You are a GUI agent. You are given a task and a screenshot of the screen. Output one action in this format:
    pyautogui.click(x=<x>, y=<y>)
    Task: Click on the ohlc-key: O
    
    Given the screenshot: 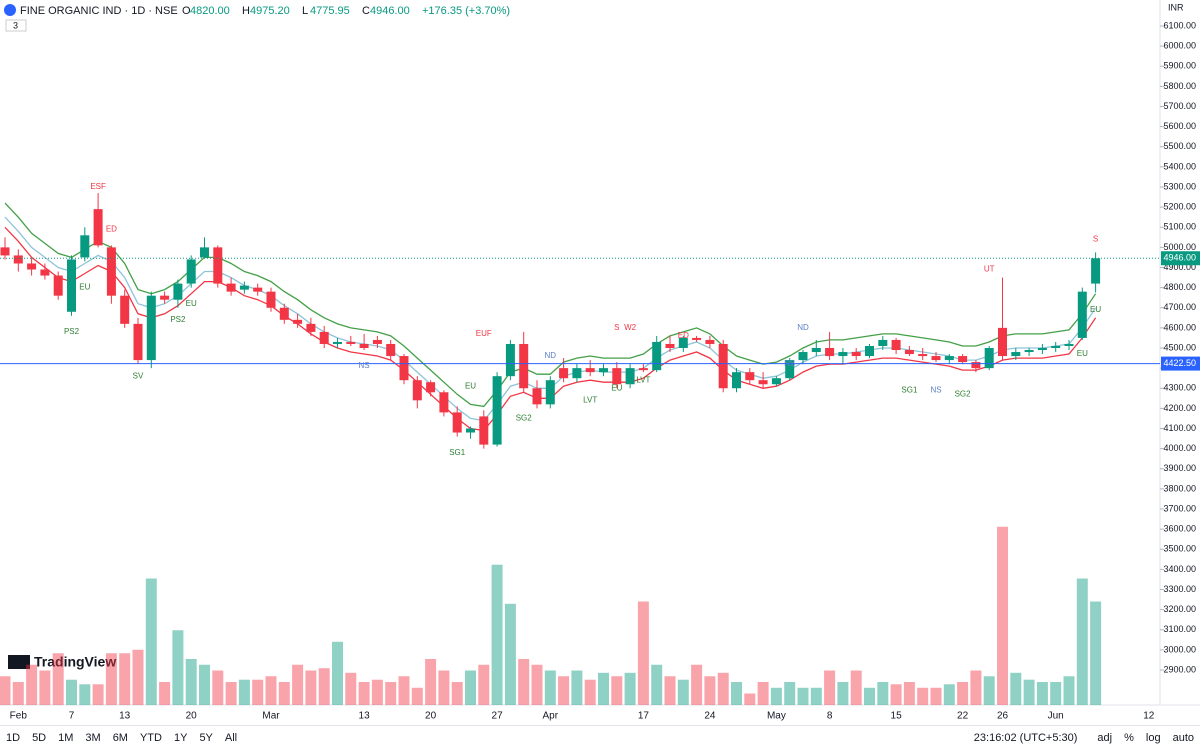 What is the action you would take?
    pyautogui.click(x=186, y=11)
    